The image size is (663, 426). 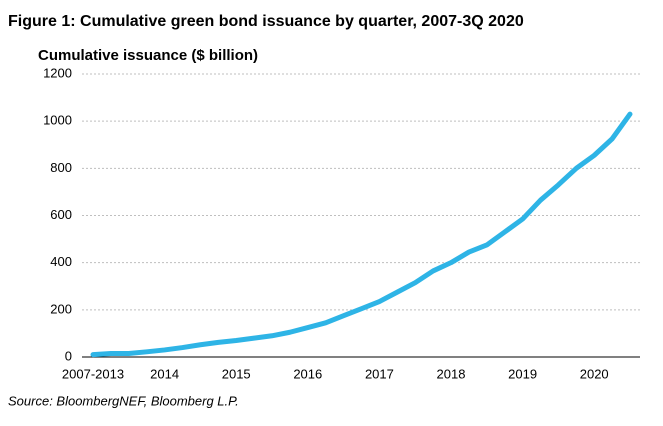 I want to click on y-tick-label: 0, so click(x=68, y=355).